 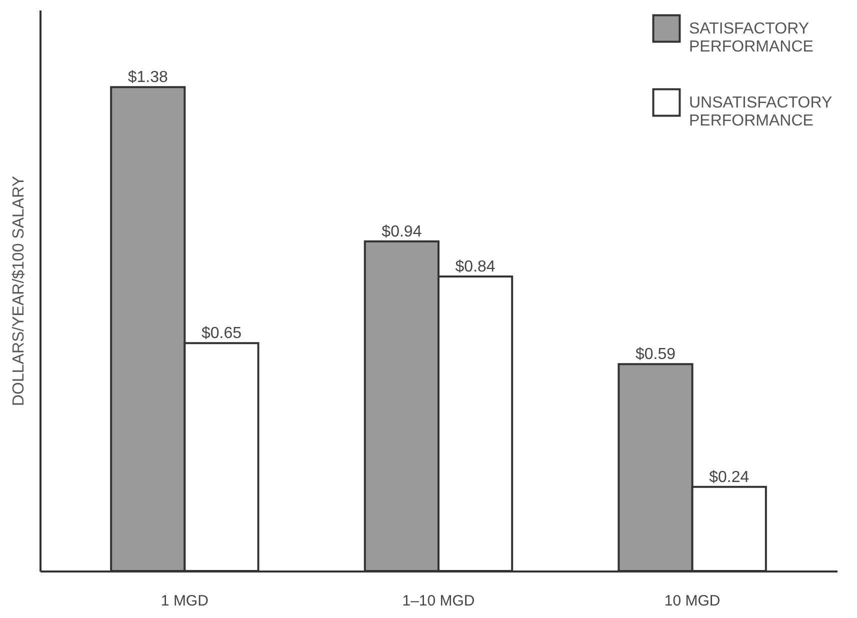 What do you see at coordinates (475, 267) in the screenshot?
I see `data-label: $0.84` at bounding box center [475, 267].